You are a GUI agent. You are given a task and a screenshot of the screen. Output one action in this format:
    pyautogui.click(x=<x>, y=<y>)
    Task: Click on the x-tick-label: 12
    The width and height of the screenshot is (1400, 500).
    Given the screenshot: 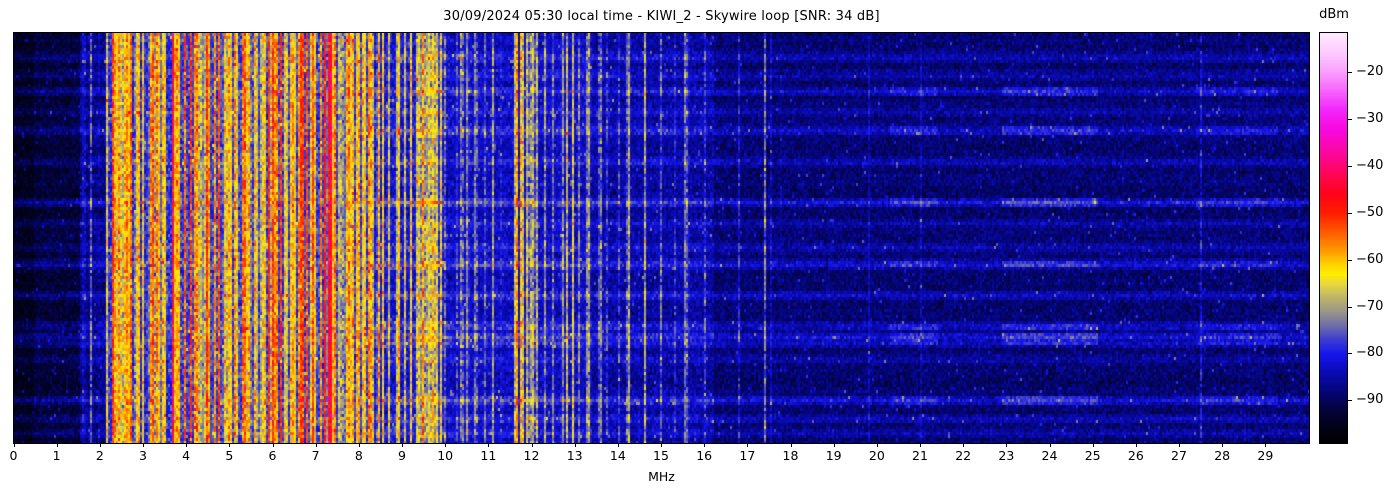 What is the action you would take?
    pyautogui.click(x=531, y=455)
    